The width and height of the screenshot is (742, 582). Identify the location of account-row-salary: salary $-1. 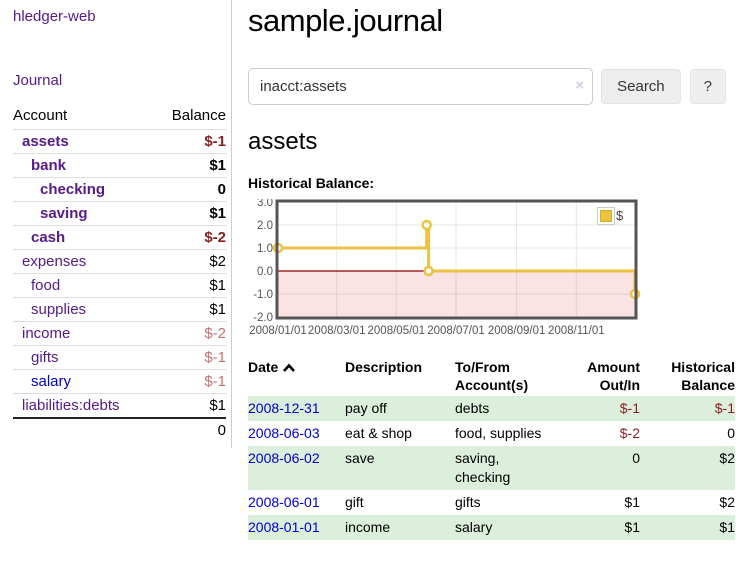
(119, 381).